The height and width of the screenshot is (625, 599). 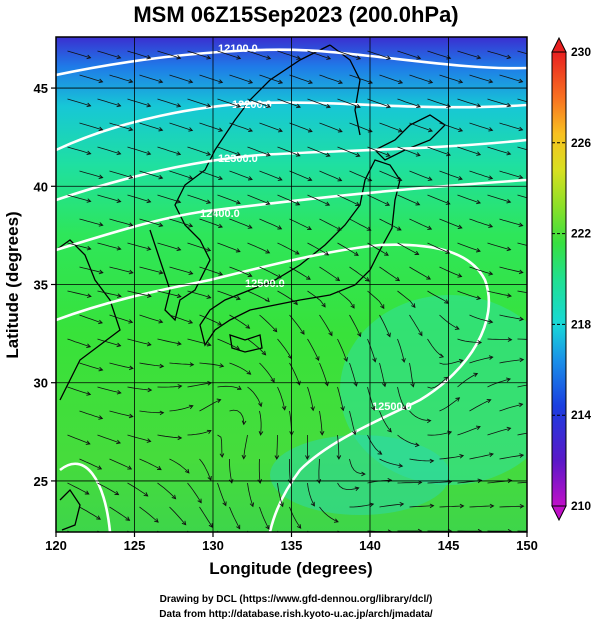 What do you see at coordinates (88, 320) in the screenshot?
I see `coastline-china` at bounding box center [88, 320].